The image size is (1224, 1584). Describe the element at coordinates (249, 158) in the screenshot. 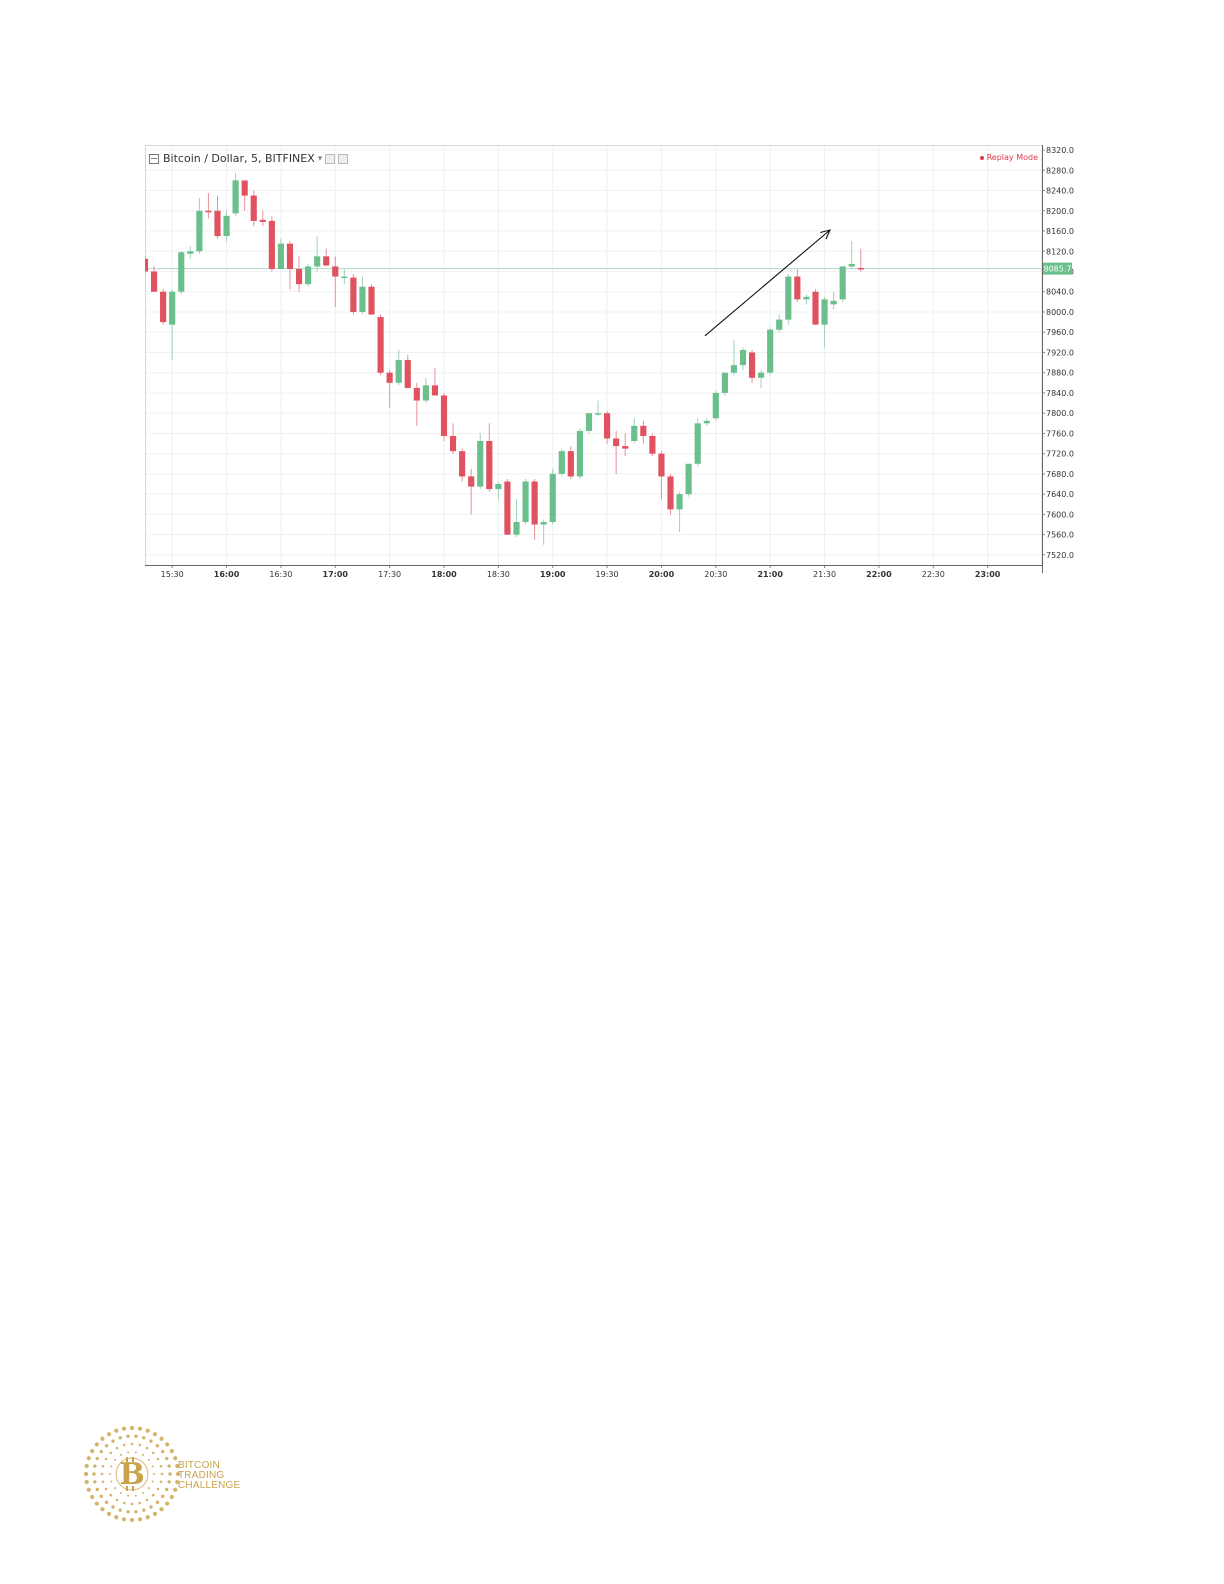

I see `chart-header: Bitcoin / Dollar, 5, BITFINEX ▾` at that location.